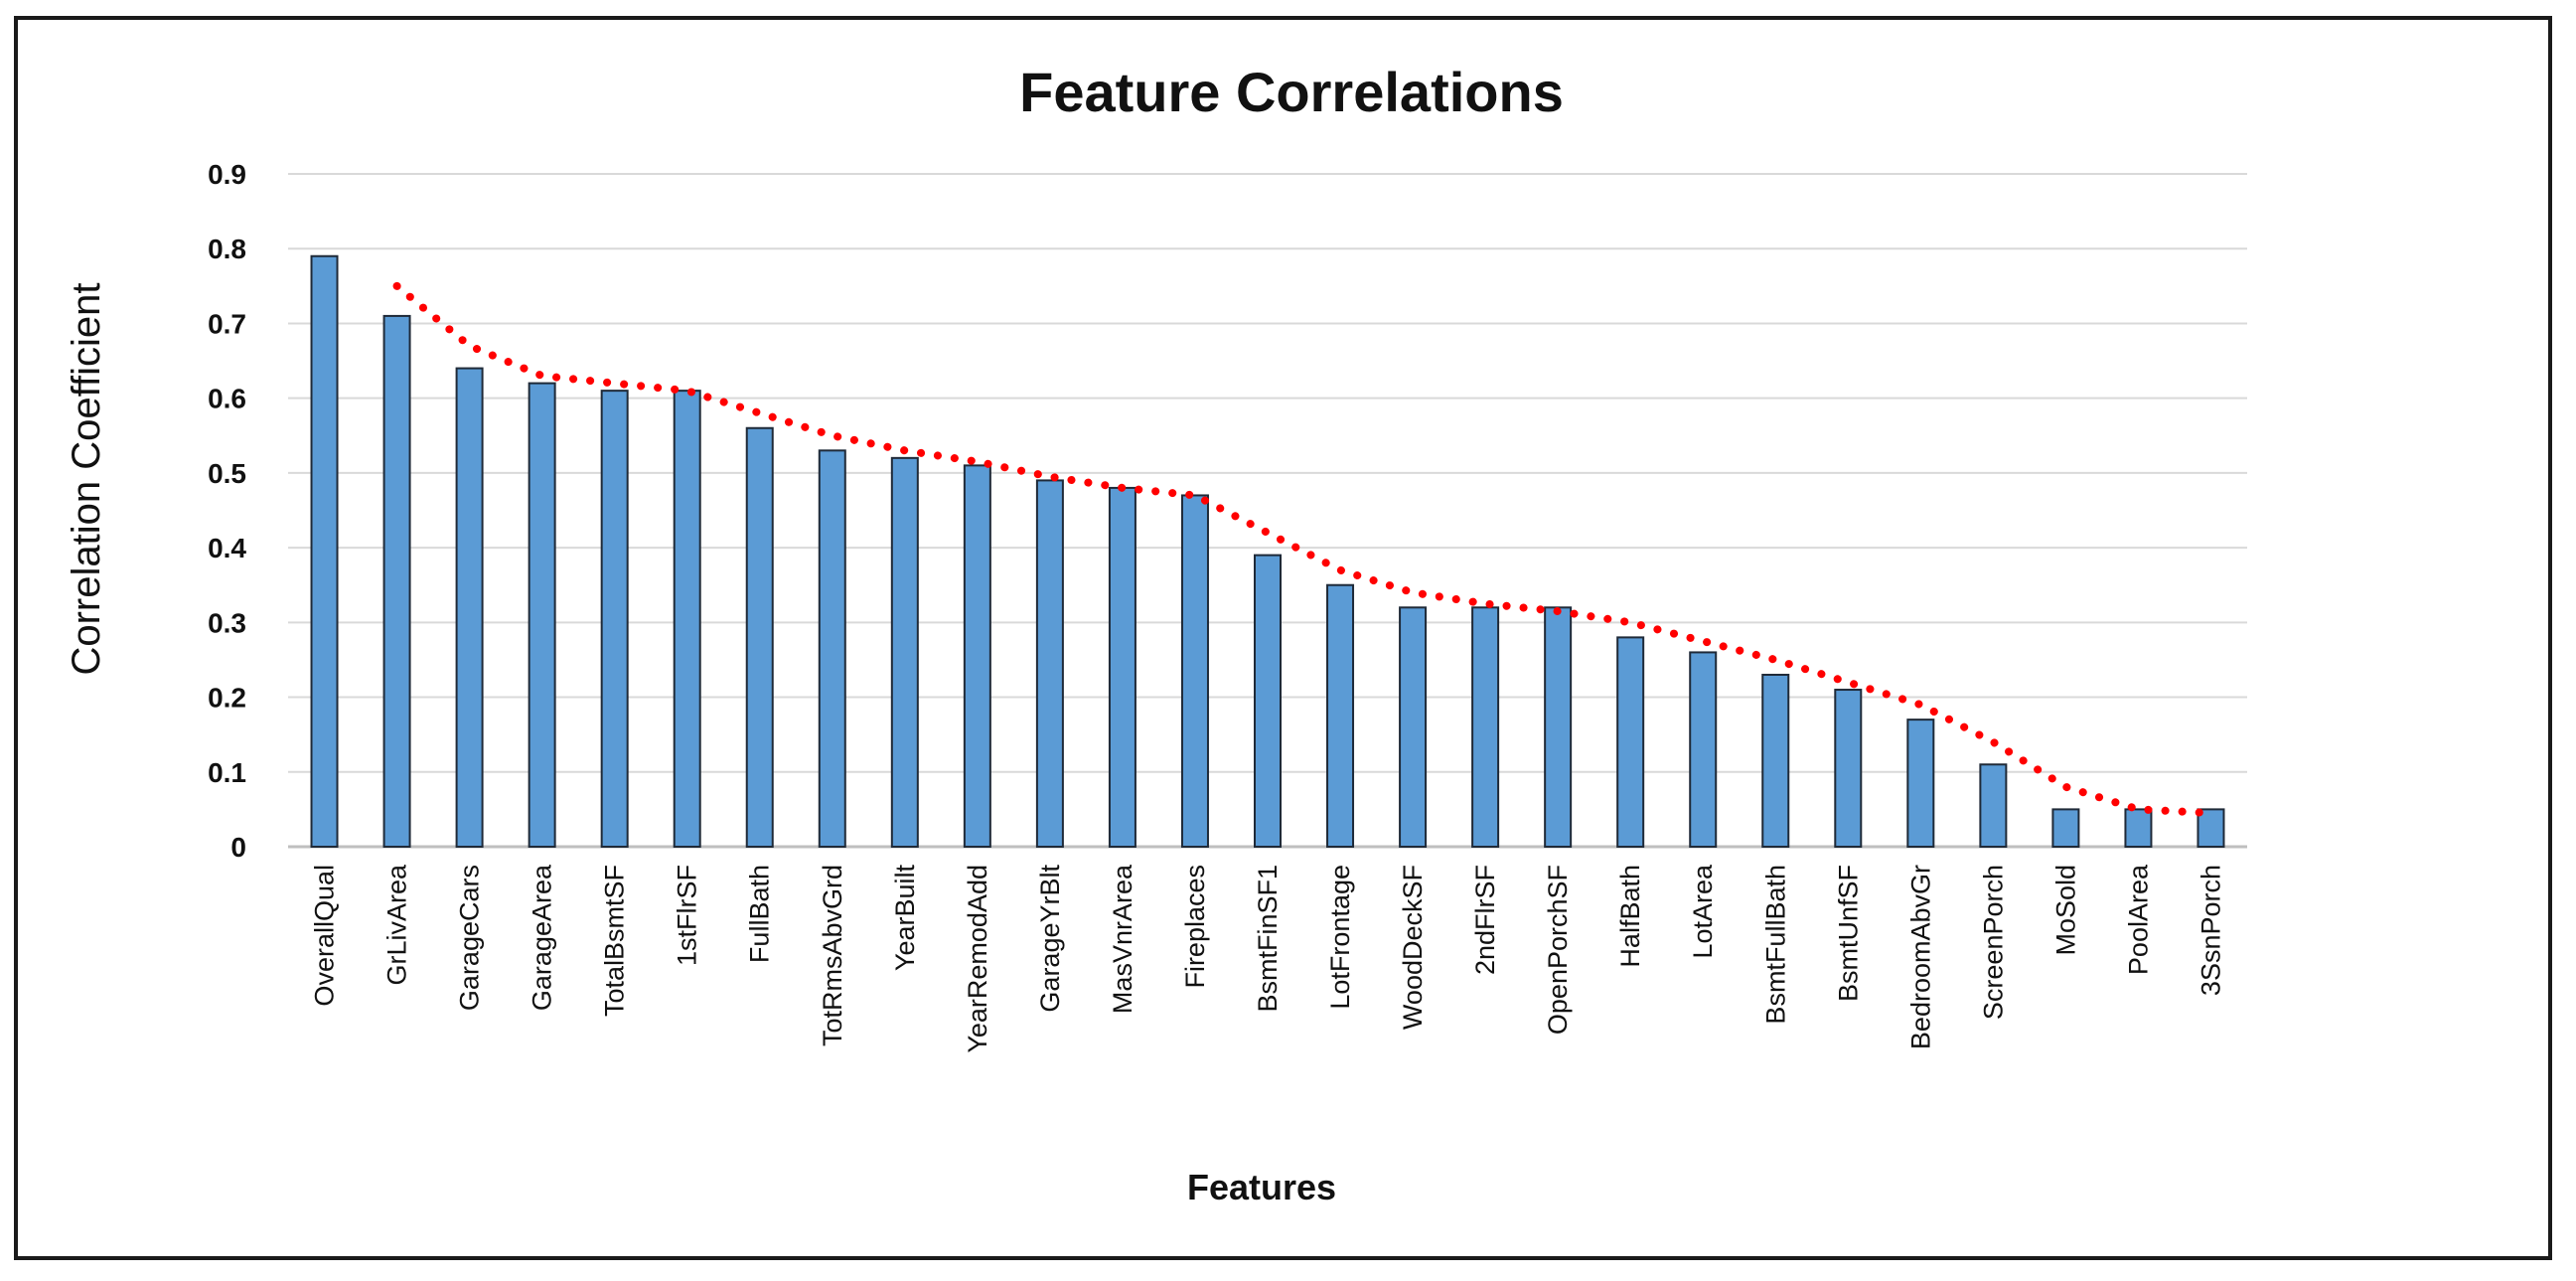 Image resolution: width=2576 pixels, height=1281 pixels. What do you see at coordinates (397, 925) in the screenshot?
I see `x-tick-label: GrLivArea` at bounding box center [397, 925].